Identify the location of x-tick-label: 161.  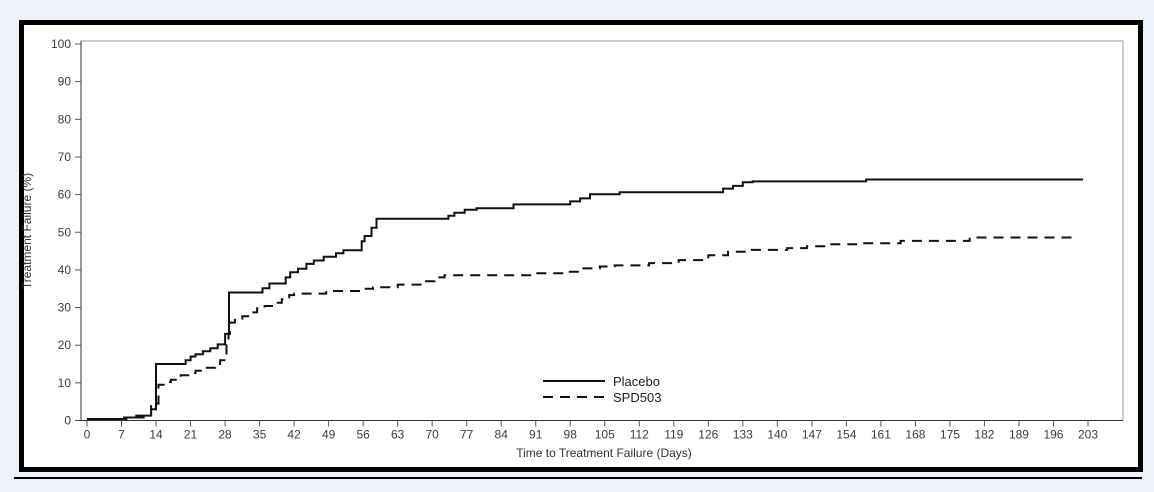
(881, 435).